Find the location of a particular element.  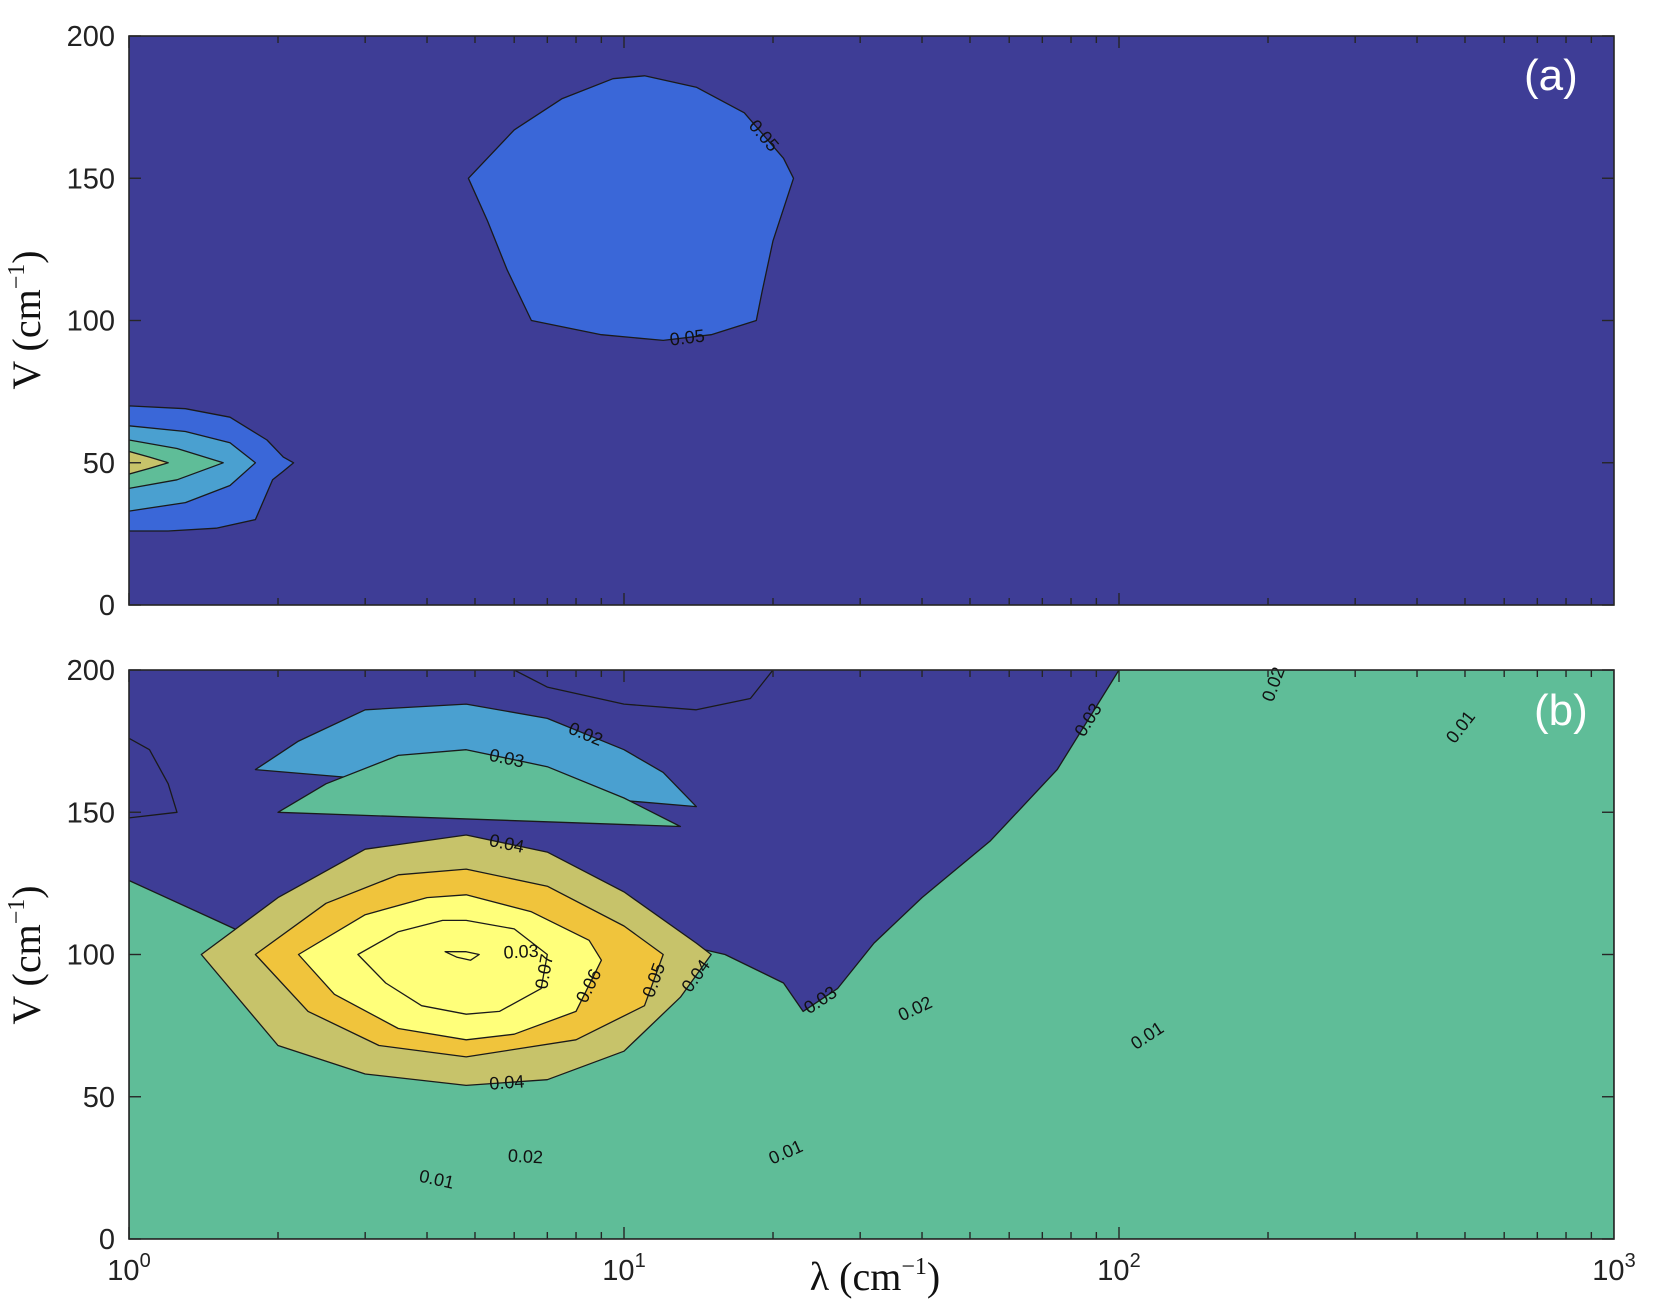

x-tick-label: 10² is located at coordinates (1118, 1268).